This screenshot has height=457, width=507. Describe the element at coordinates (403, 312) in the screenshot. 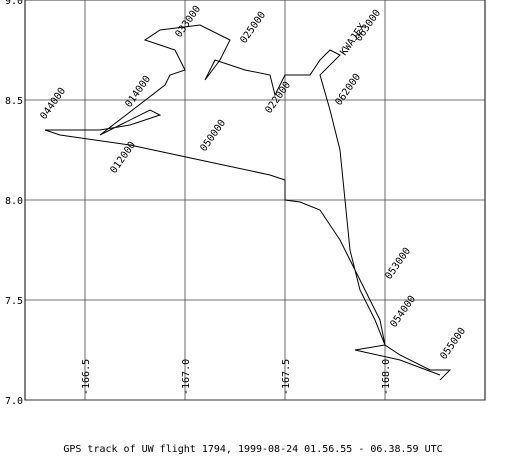

I see `time-annotation: 054000` at that location.